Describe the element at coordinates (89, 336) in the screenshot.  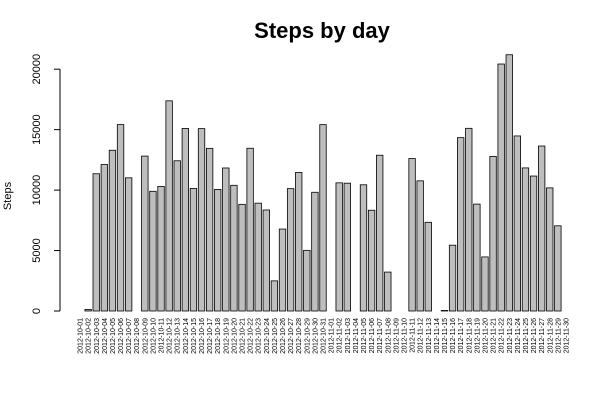
I see `x-tick-label: 2012-10-02` at that location.